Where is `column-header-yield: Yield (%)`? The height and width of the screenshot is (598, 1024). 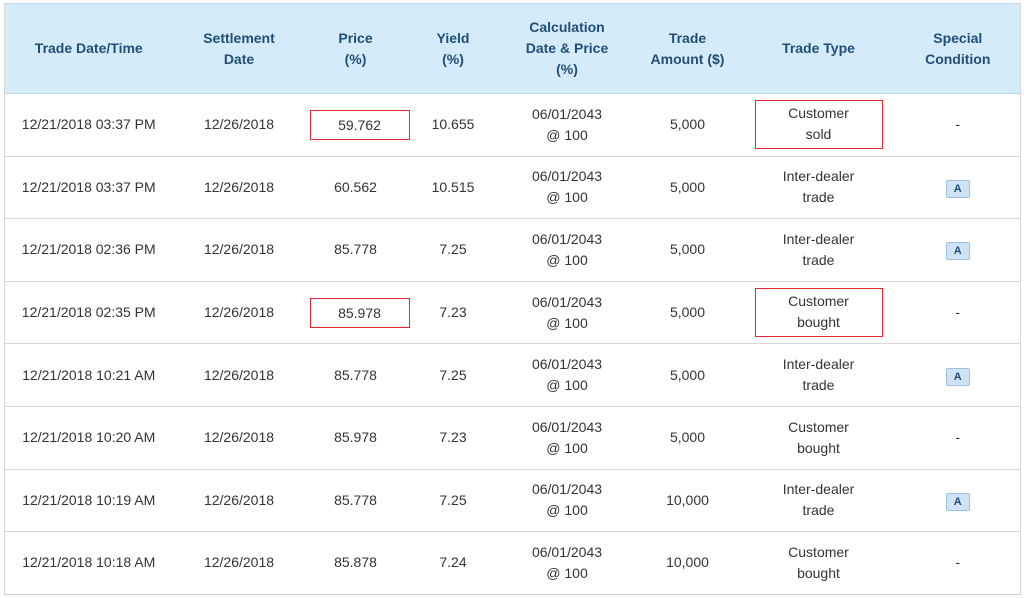 column-header-yield: Yield (%) is located at coordinates (453, 48).